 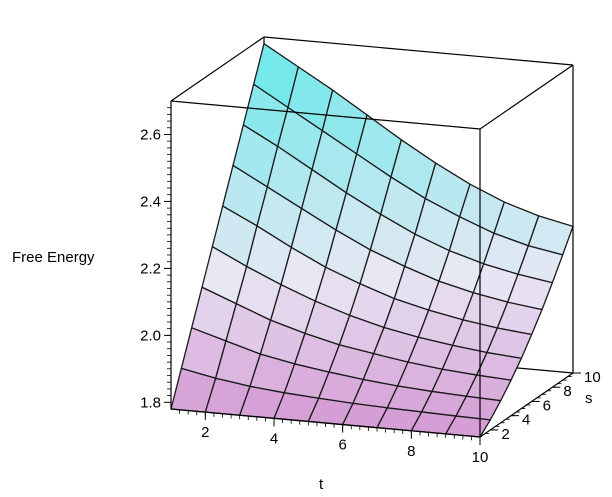 I want to click on z-tick-label: 2.6, so click(x=150, y=134).